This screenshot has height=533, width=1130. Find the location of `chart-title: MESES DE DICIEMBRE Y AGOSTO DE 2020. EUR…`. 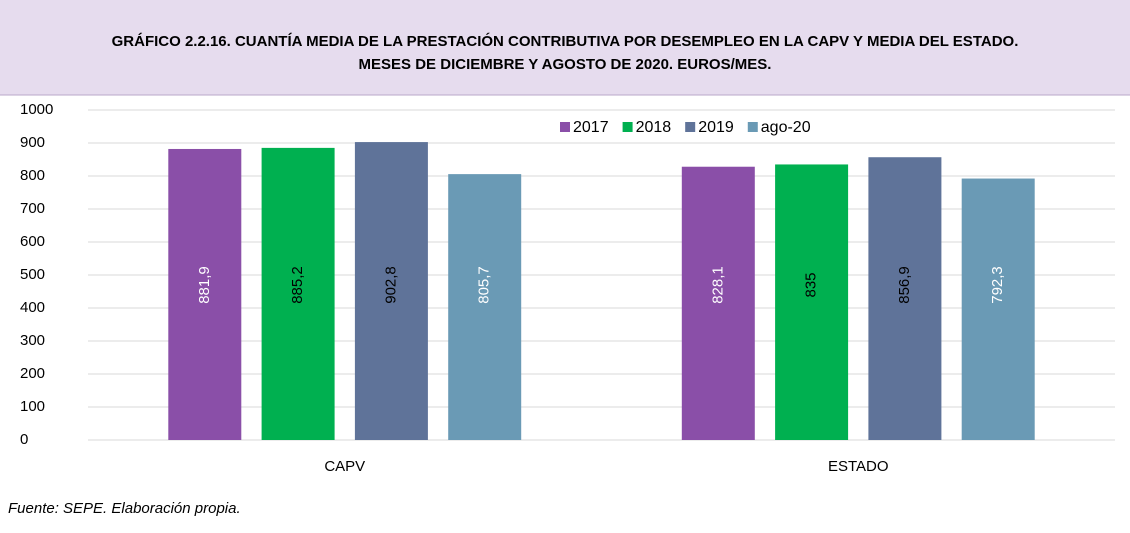

chart-title: MESES DE DICIEMBRE Y AGOSTO DE 2020. EUR… is located at coordinates (565, 64).